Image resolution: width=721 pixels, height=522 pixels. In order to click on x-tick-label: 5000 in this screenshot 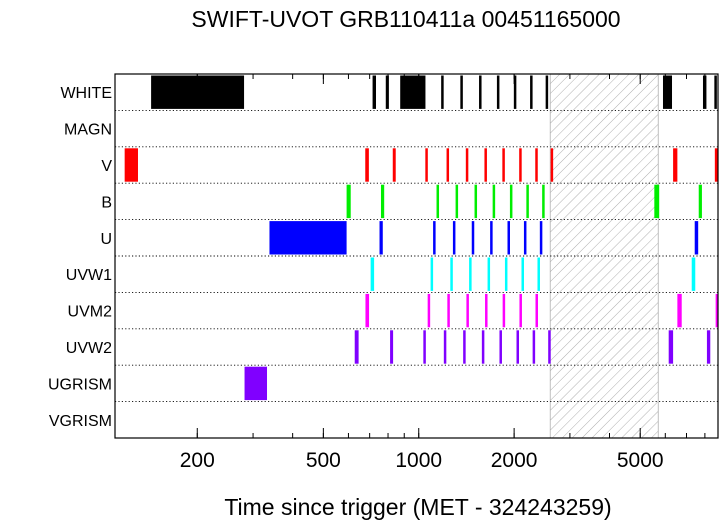, I will do `click(640, 460)`.